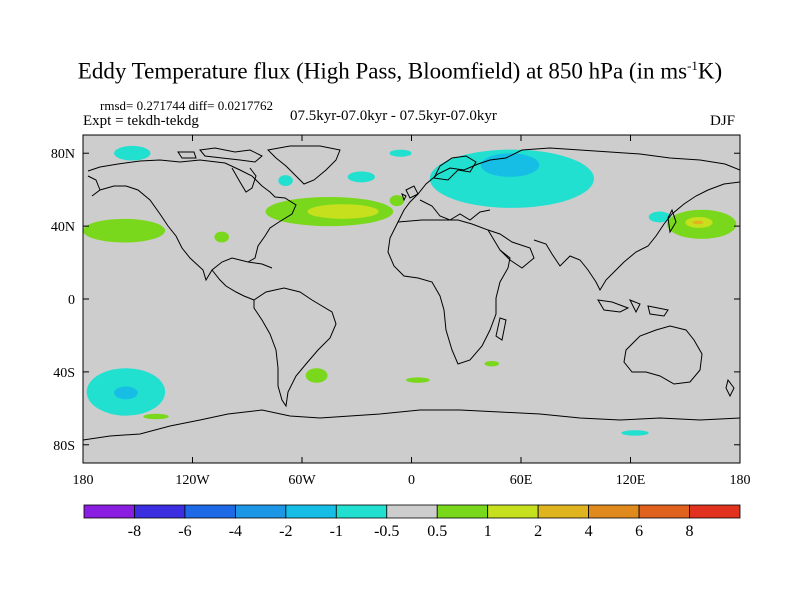 This screenshot has height=600, width=800. What do you see at coordinates (64, 446) in the screenshot?
I see `y-tick-label: 80S` at bounding box center [64, 446].